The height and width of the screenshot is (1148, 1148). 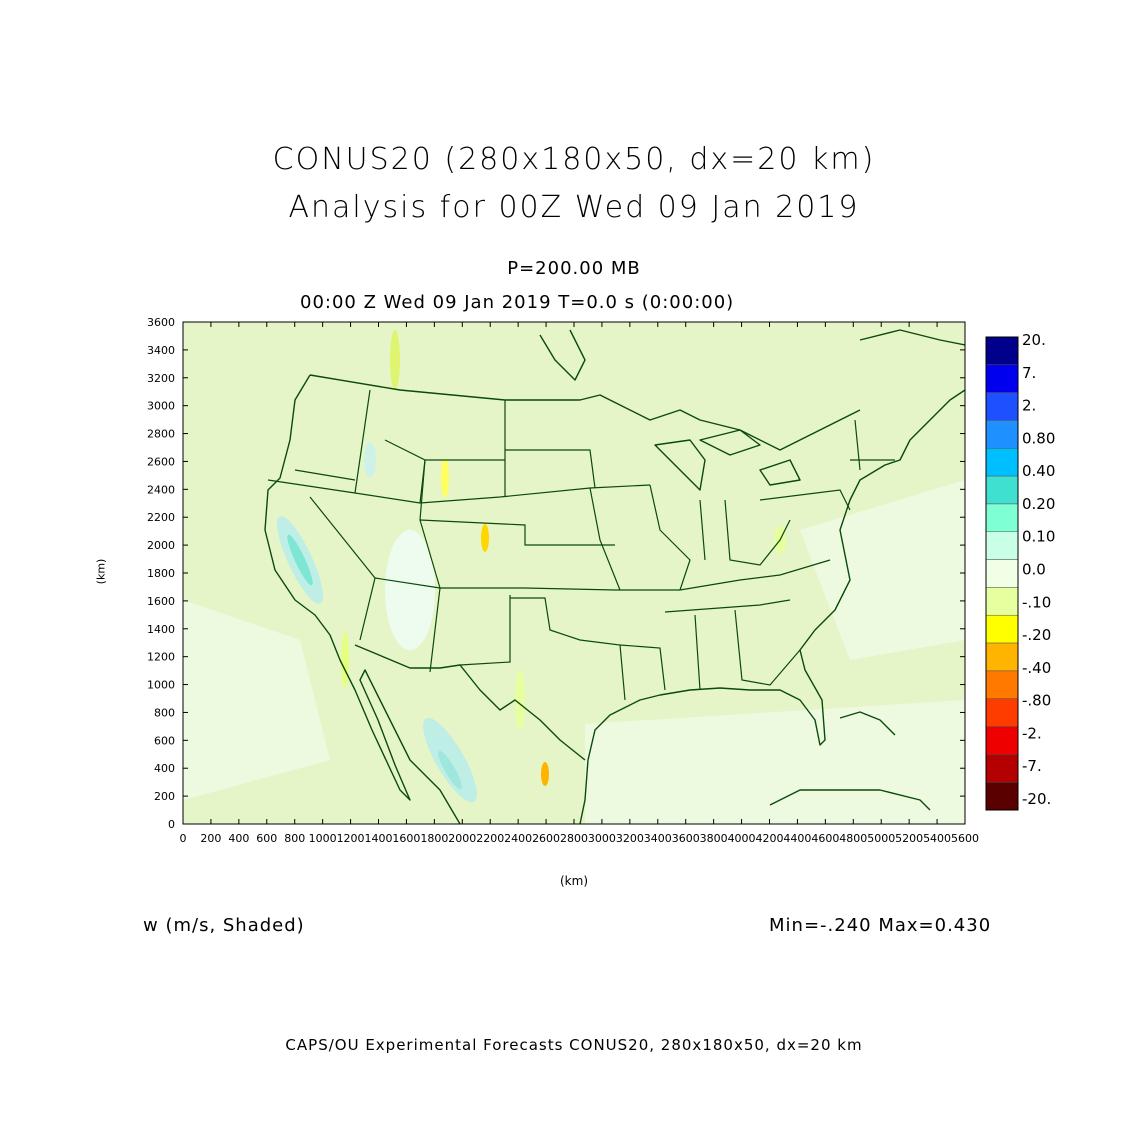 I want to click on y-tick-label: 2600, so click(x=161, y=461).